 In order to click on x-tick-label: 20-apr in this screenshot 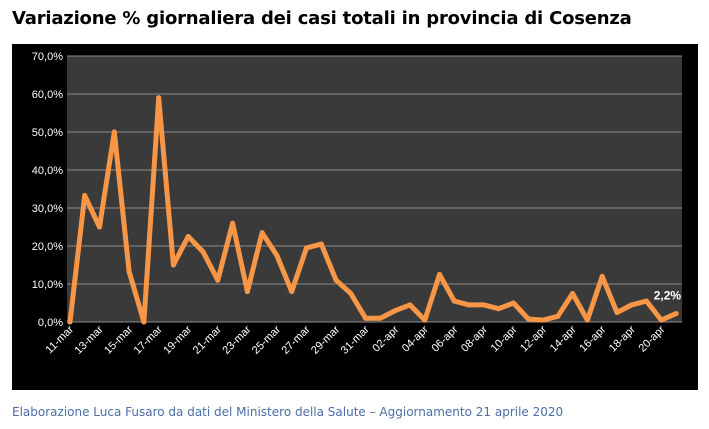, I will do `click(651, 338)`.